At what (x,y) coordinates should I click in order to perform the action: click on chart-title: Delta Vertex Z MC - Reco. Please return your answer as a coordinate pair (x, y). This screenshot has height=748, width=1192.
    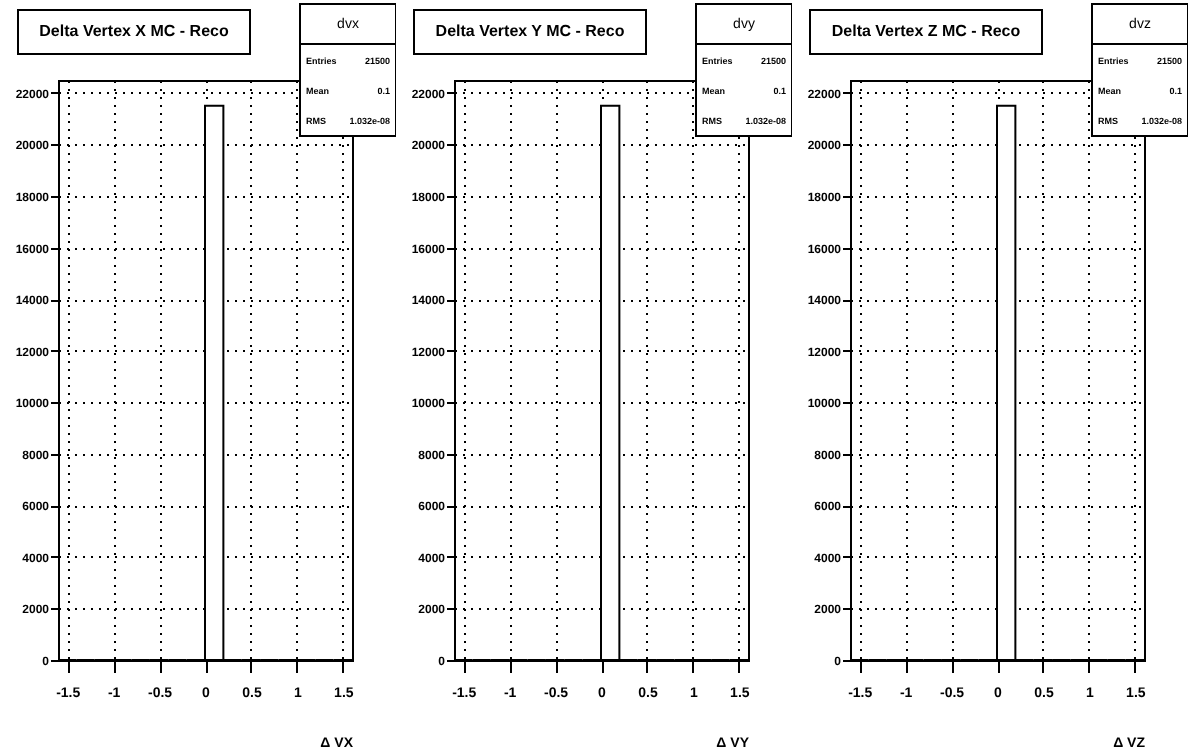
    Looking at the image, I should click on (926, 31).